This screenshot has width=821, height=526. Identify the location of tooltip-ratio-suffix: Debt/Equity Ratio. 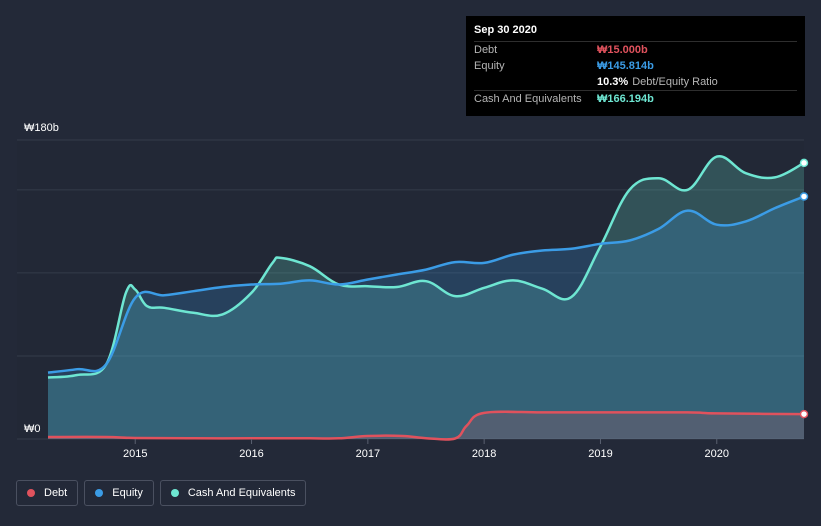
(675, 82).